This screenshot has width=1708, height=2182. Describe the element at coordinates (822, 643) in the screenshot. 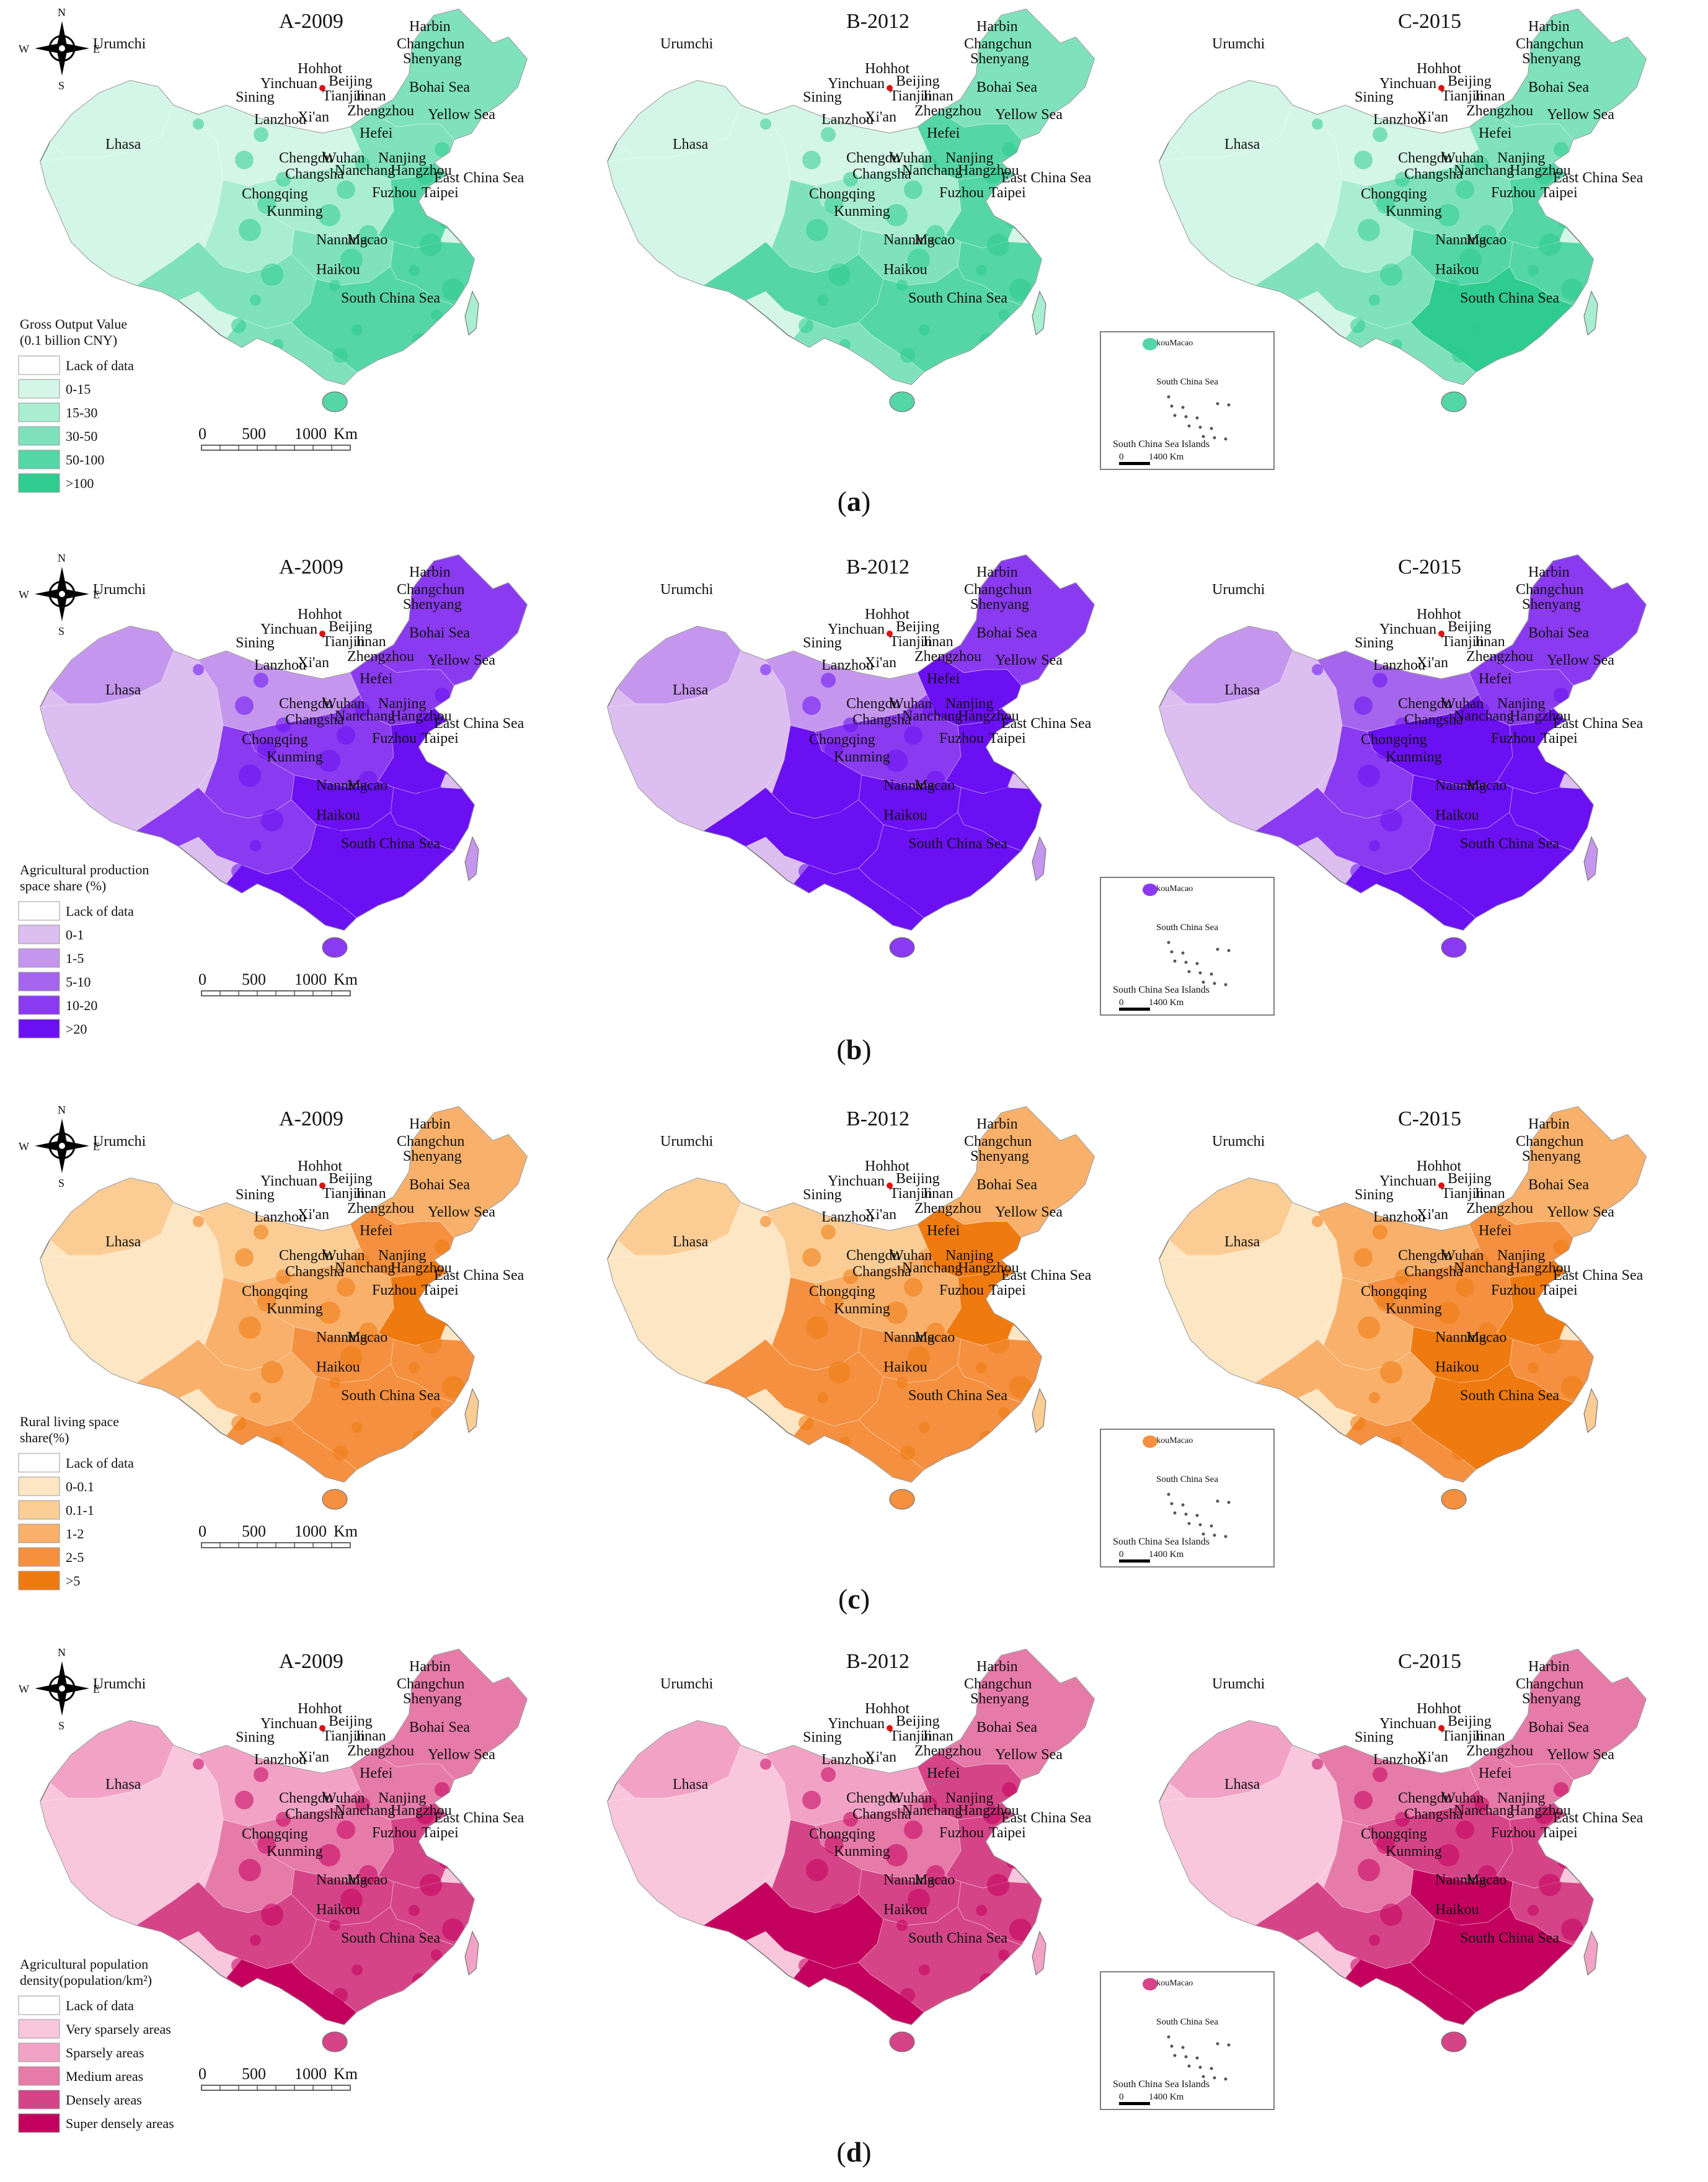

I see `city-label: Sining` at that location.